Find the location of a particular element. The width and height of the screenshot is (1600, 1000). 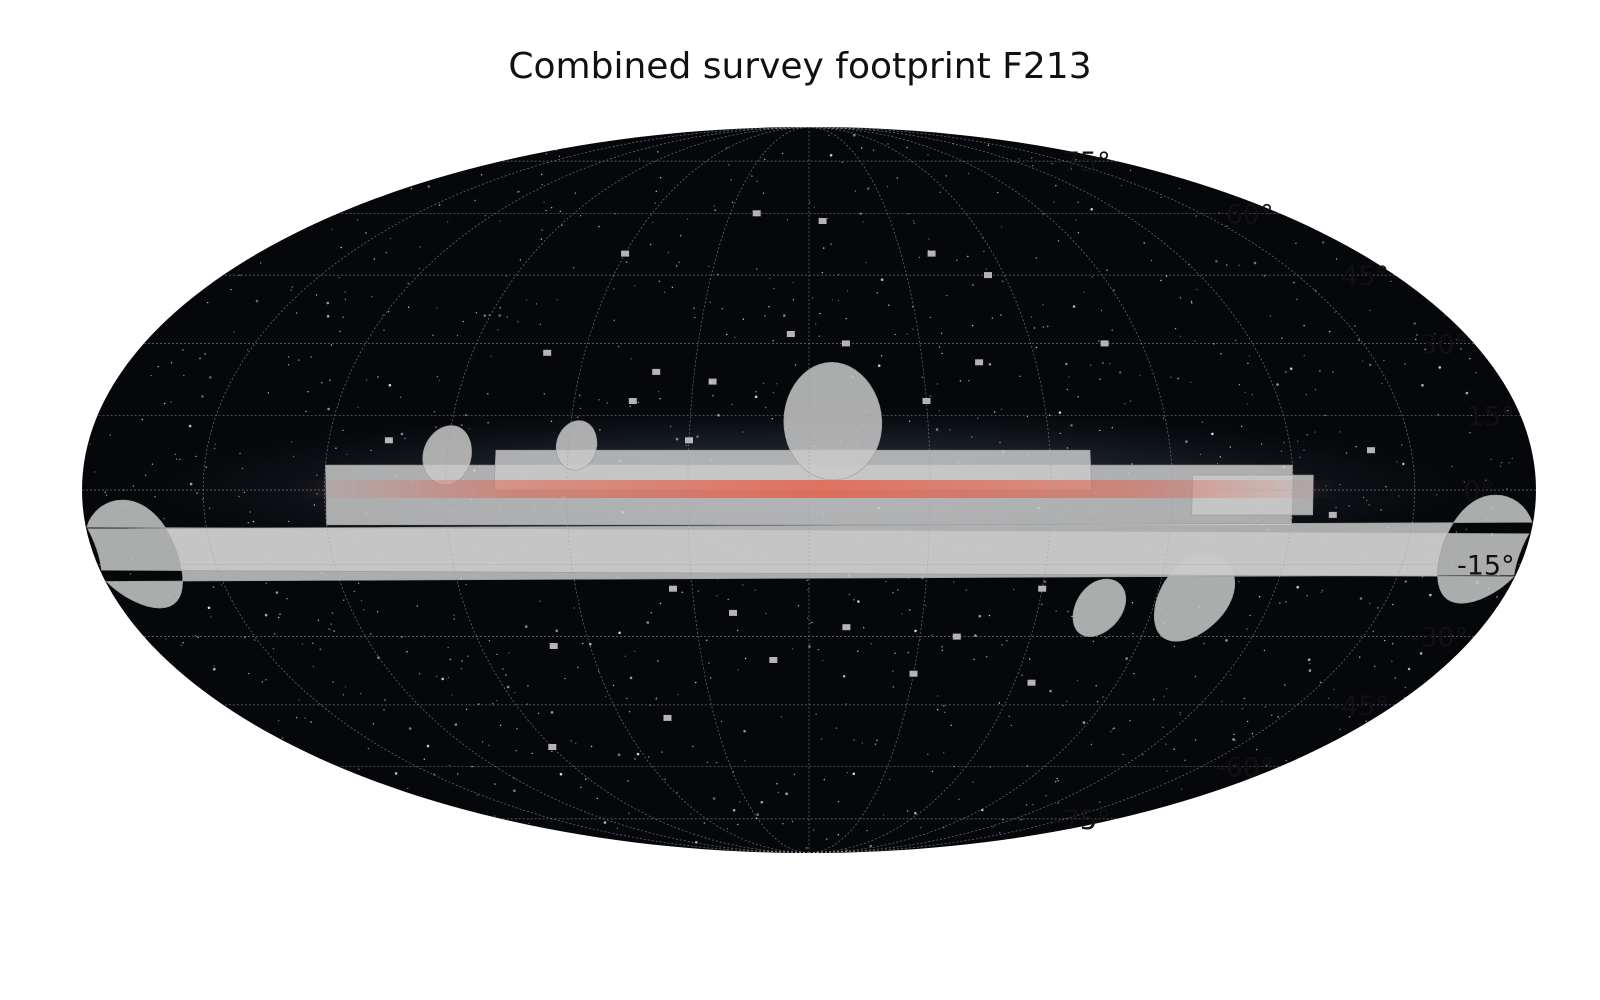

latitude-tick-label: 15° is located at coordinates (1491, 417).